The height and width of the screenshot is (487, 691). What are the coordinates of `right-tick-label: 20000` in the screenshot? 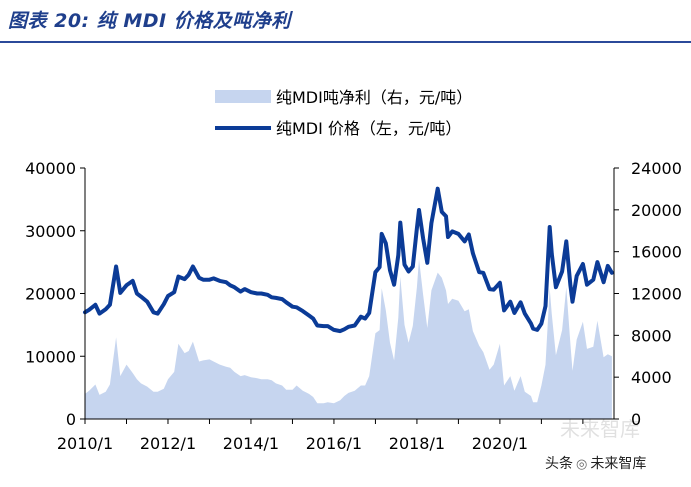 It's located at (656, 210).